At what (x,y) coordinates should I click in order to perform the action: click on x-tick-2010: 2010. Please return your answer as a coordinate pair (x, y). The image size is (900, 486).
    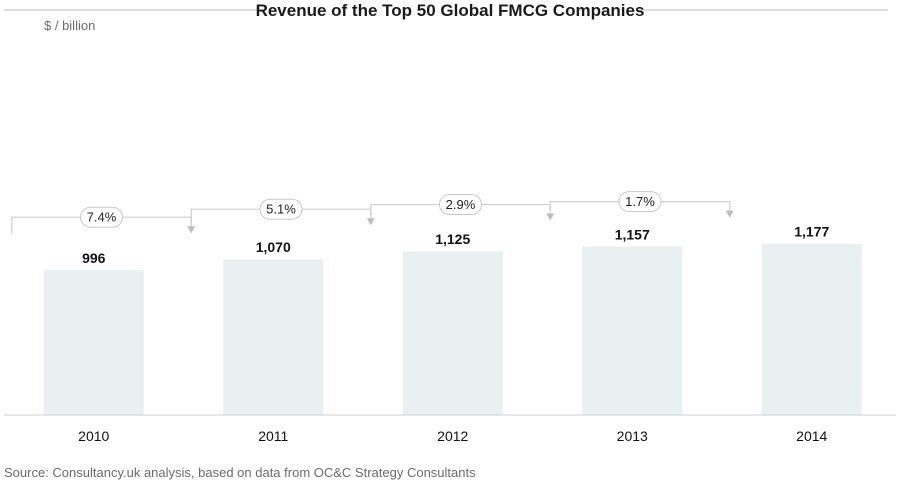
    Looking at the image, I should click on (93, 436).